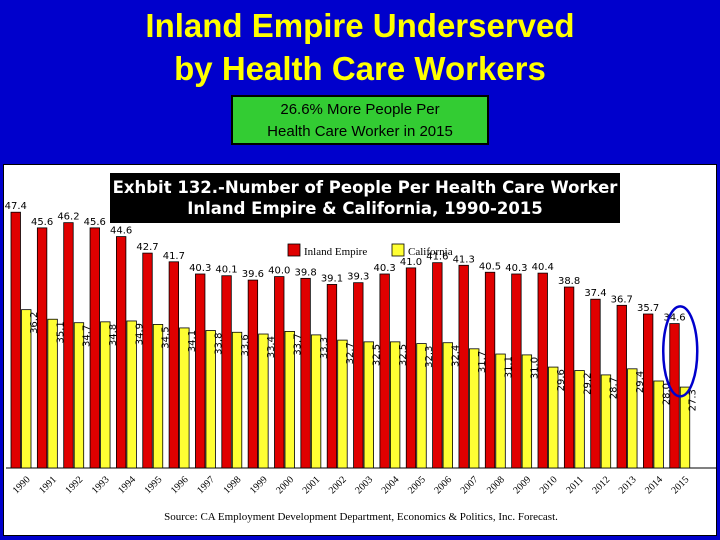 This screenshot has width=720, height=540. I want to click on bar-california-2001, so click(316, 401).